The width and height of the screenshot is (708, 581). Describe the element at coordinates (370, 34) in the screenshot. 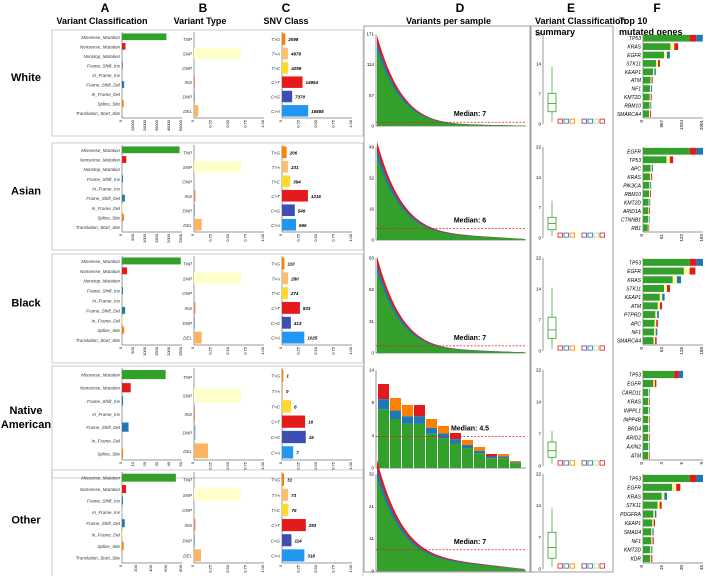

I see `D-tick-white-3: 171` at that location.